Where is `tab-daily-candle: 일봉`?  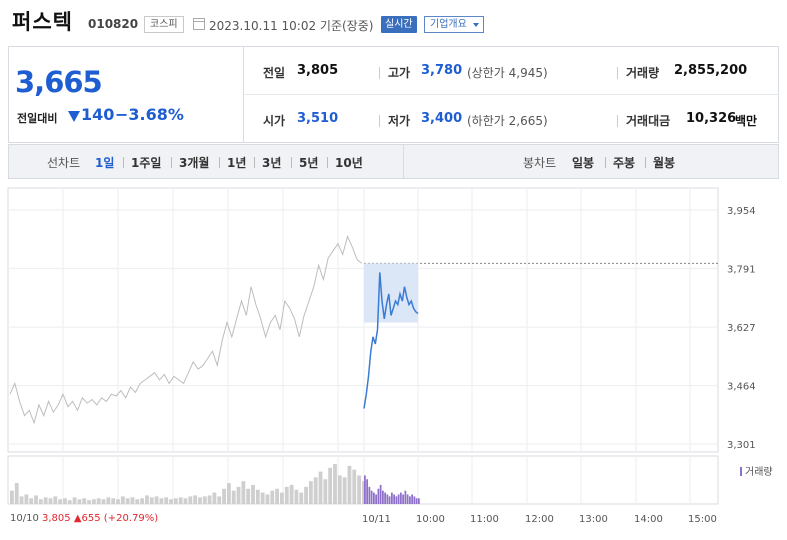
tab-daily-candle: 일봉 is located at coordinates (583, 163).